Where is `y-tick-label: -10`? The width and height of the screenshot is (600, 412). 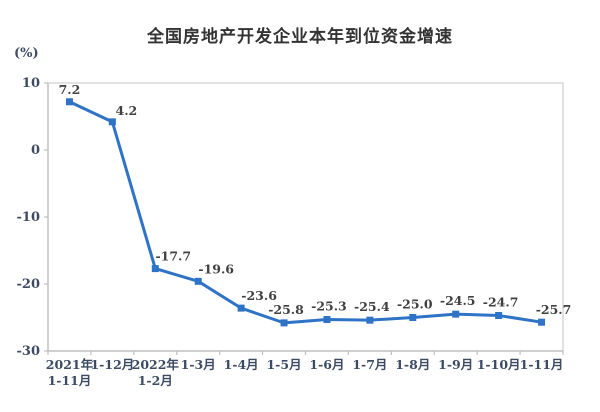
y-tick-label: -10 is located at coordinates (29, 217).